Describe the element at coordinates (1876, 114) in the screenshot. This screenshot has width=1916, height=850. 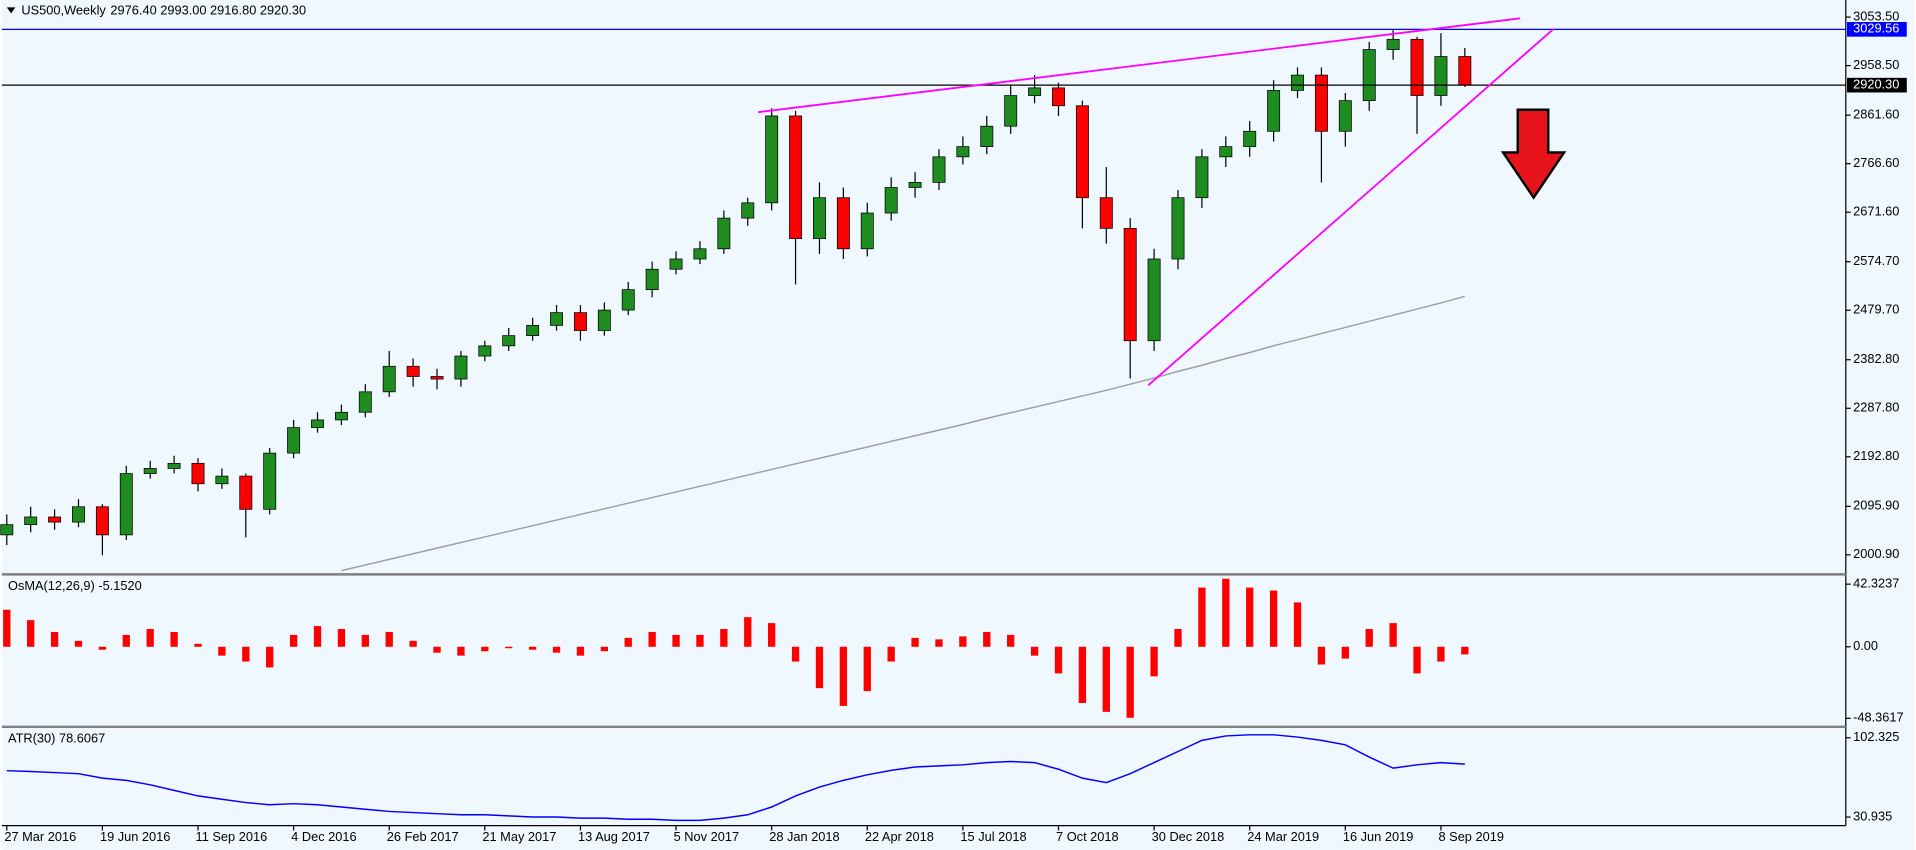
I see `y-tick-label: 2861.60` at that location.